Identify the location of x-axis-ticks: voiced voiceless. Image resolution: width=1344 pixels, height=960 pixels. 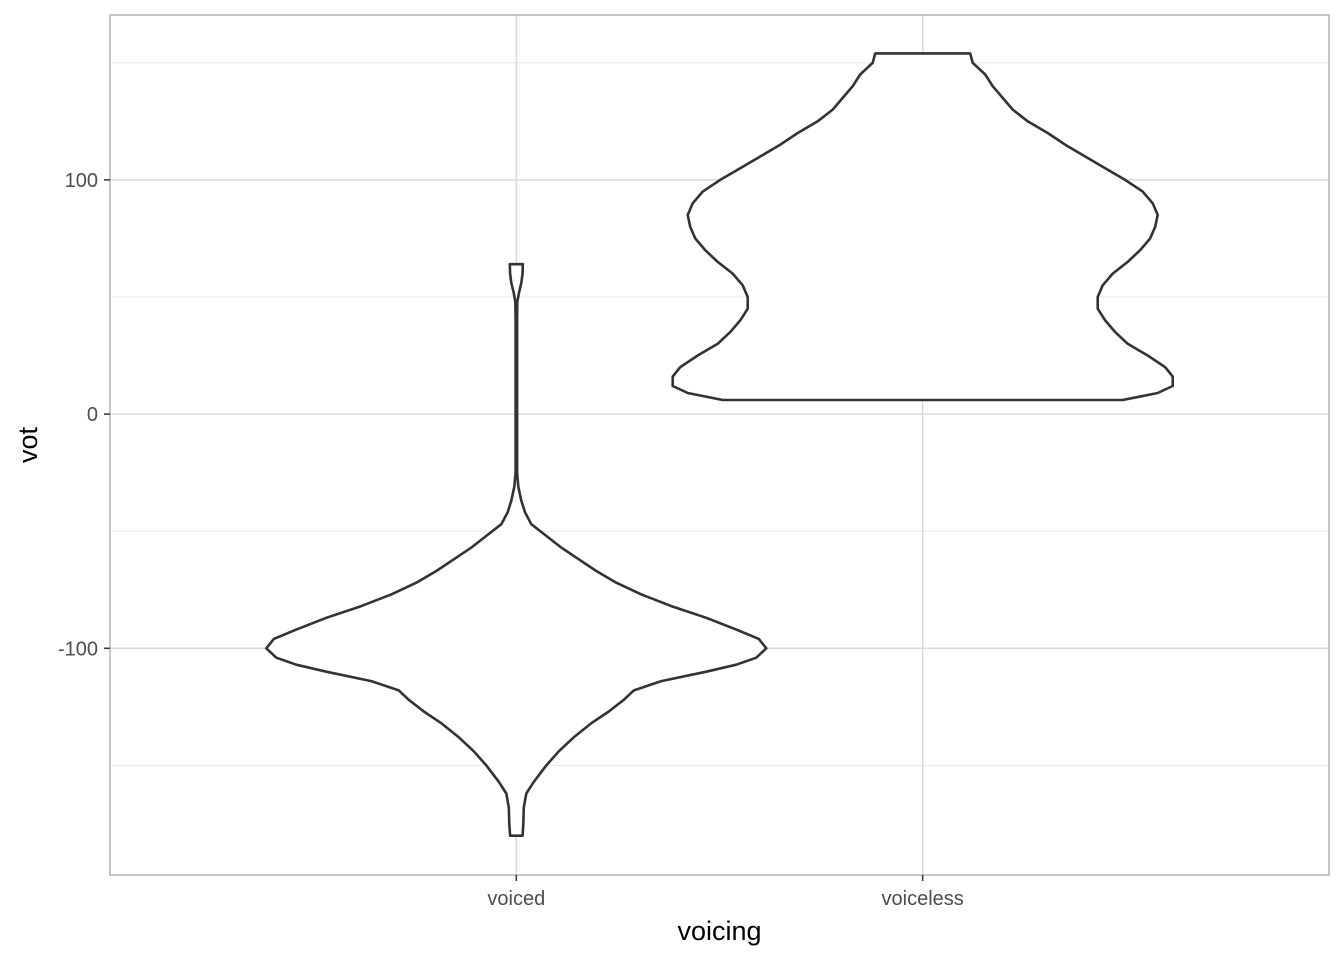
(725, 892).